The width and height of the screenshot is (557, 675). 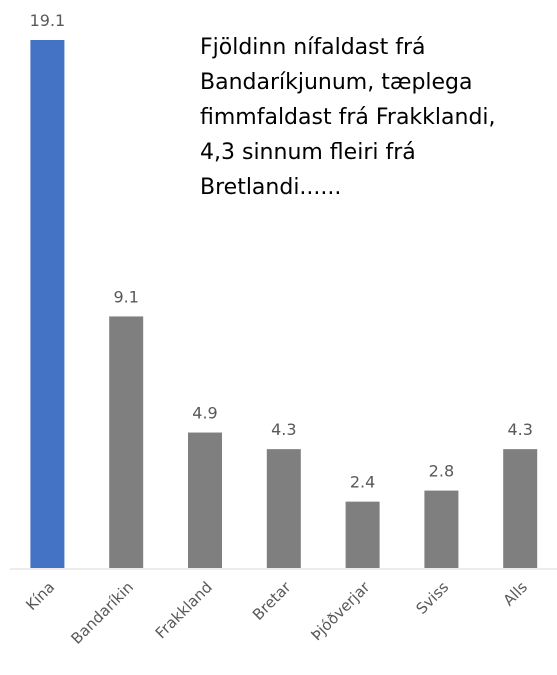 What do you see at coordinates (441, 471) in the screenshot?
I see `data-label: 2.8` at bounding box center [441, 471].